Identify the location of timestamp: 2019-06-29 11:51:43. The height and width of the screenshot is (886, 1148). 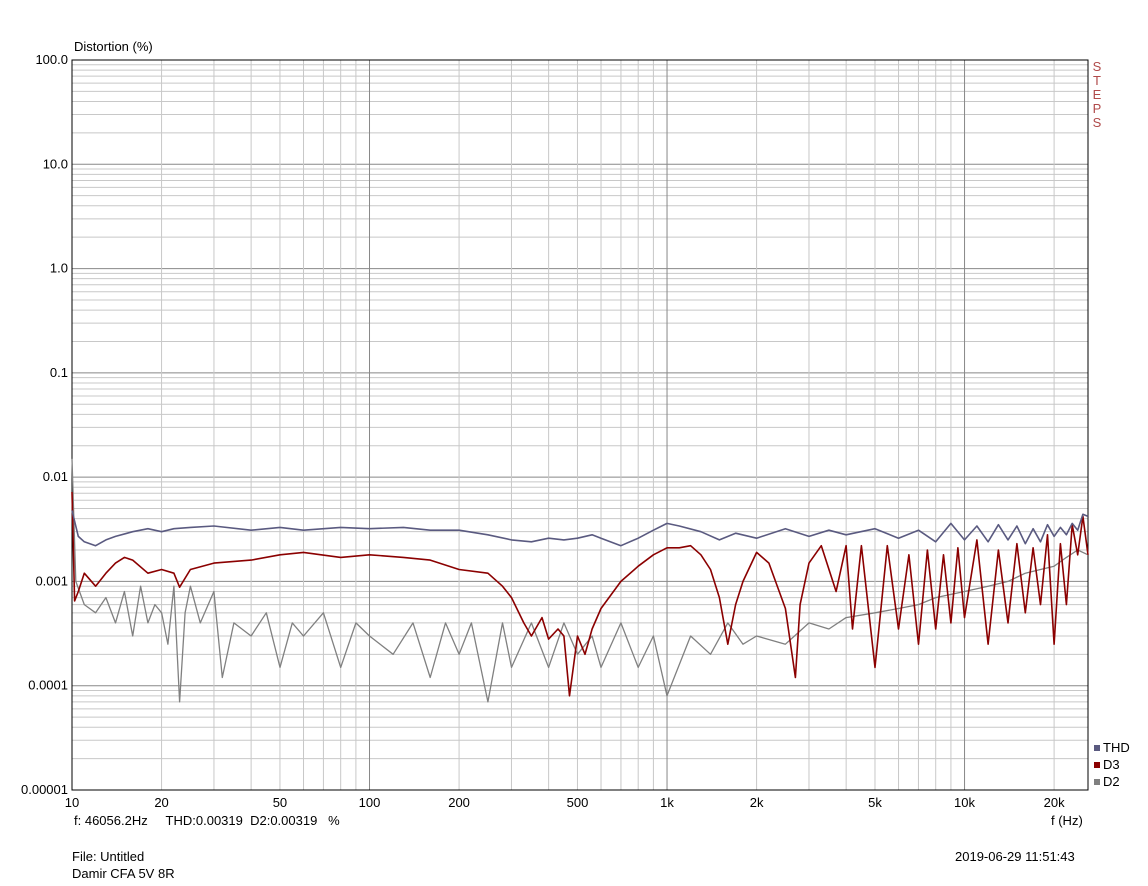
(1015, 856).